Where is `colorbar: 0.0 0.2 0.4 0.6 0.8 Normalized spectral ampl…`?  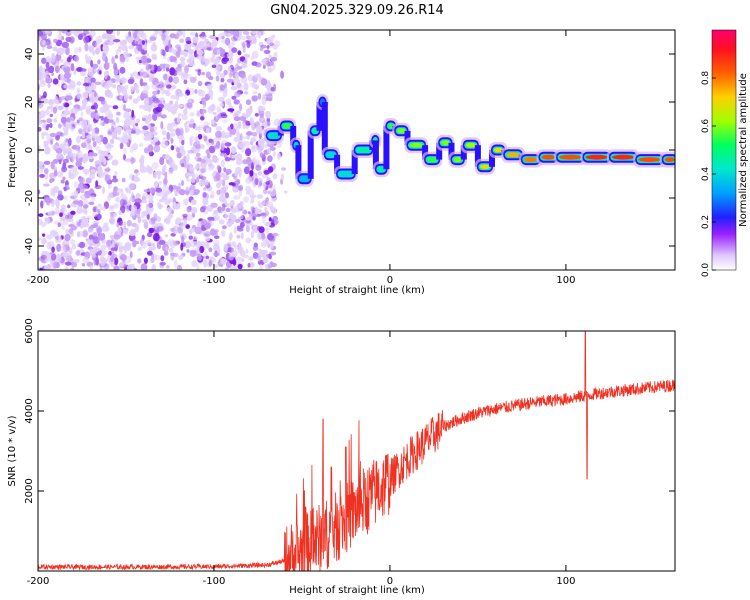 colorbar: 0.0 0.2 0.4 0.6 0.8 Normalized spectral ampl… is located at coordinates (725, 153).